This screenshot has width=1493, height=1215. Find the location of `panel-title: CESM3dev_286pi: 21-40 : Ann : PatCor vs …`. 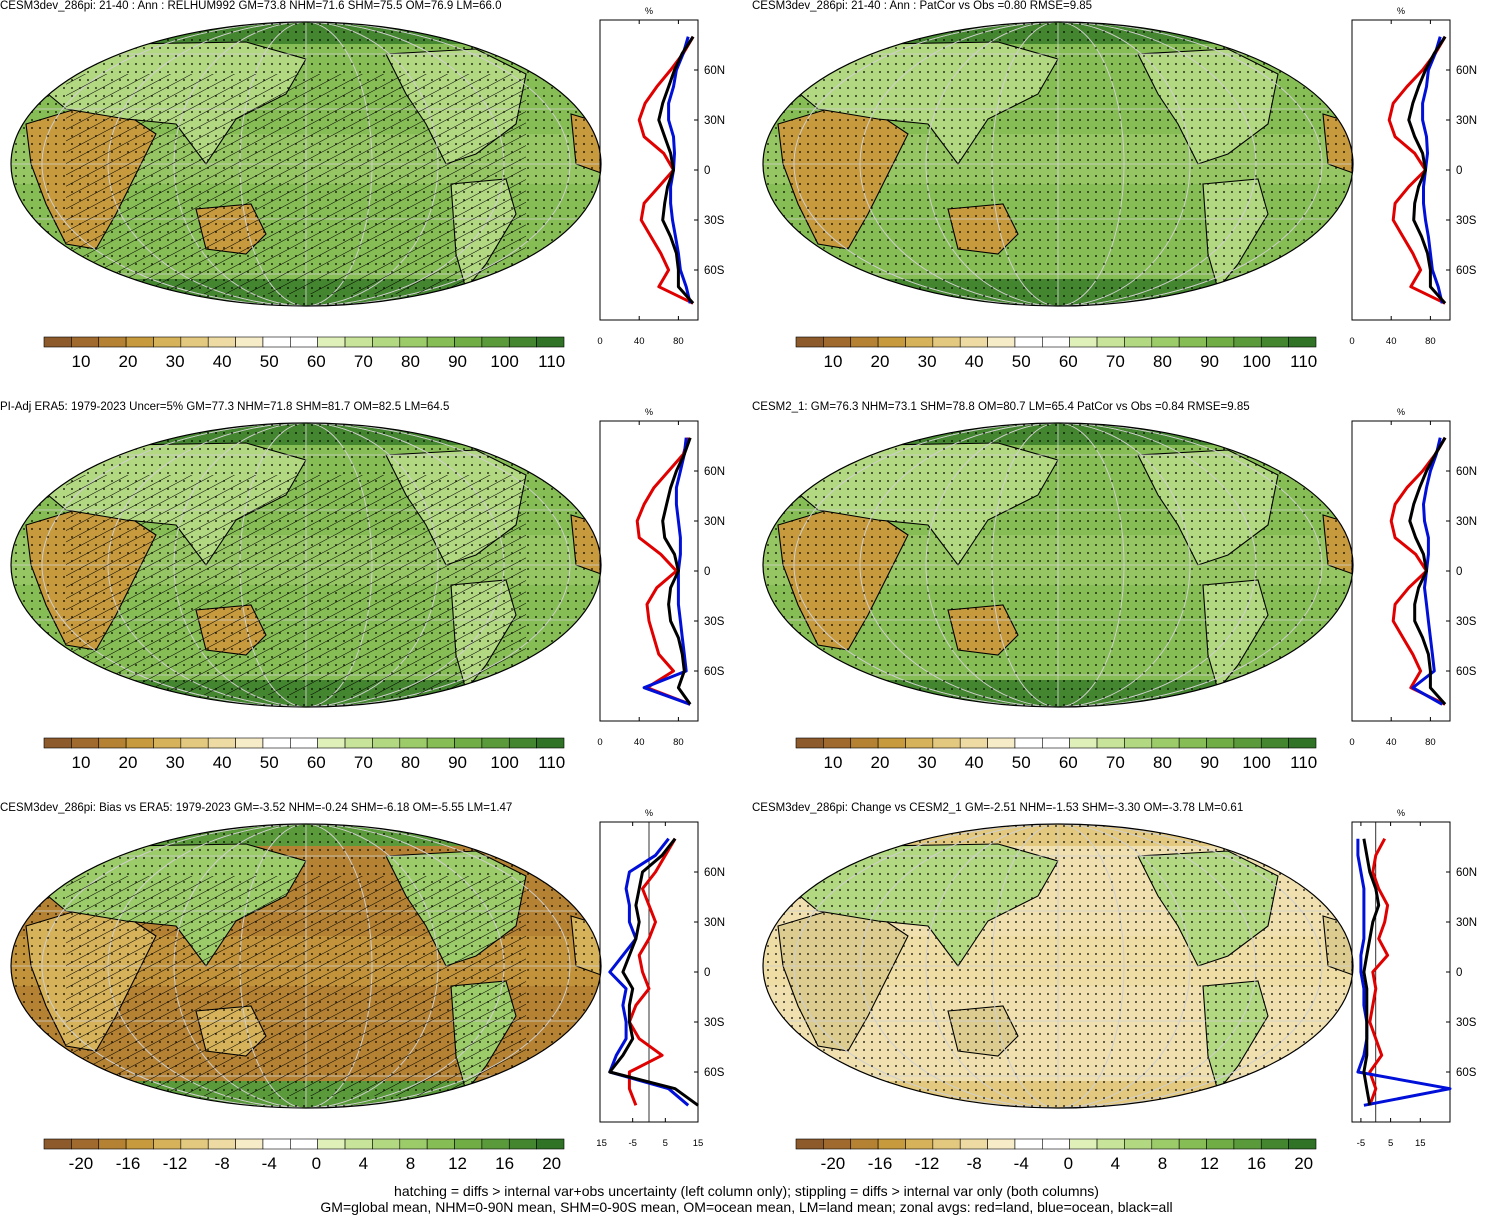

panel-title: CESM3dev_286pi: 21-40 : Ann : PatCor vs … is located at coordinates (922, 6).